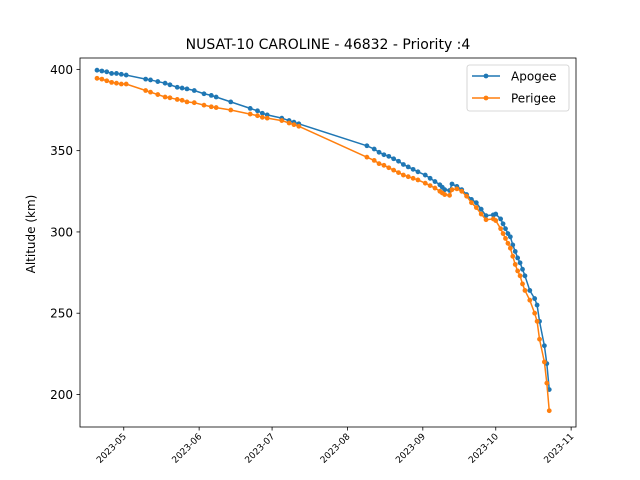 The width and height of the screenshot is (640, 480). I want to click on x-tick-label: 2023-05, so click(112, 449).